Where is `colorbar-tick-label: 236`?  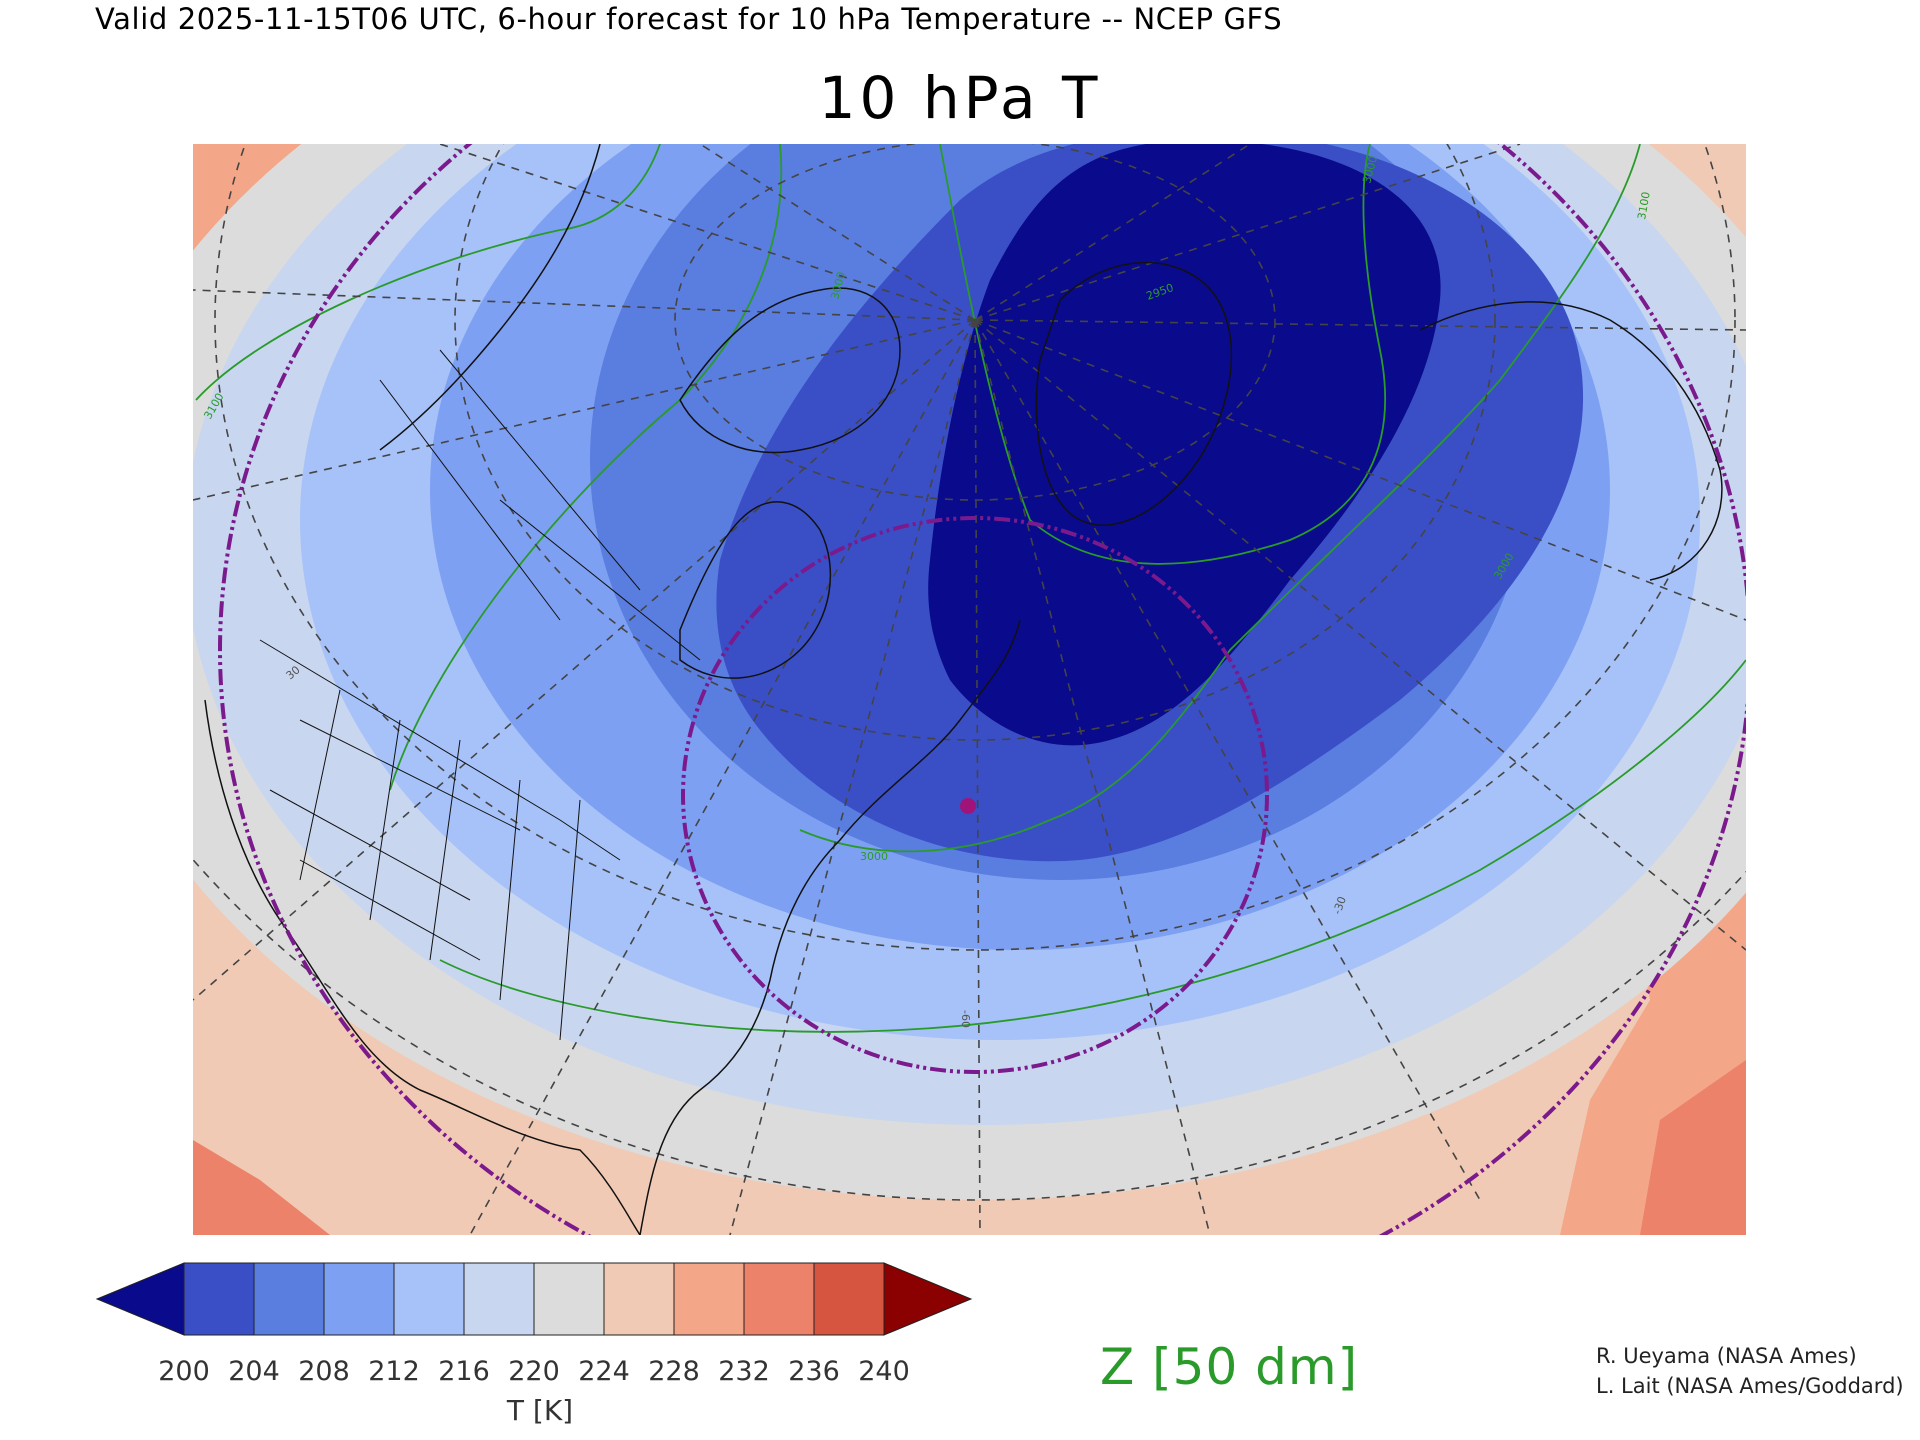
colorbar-tick-label: 236 is located at coordinates (814, 1371).